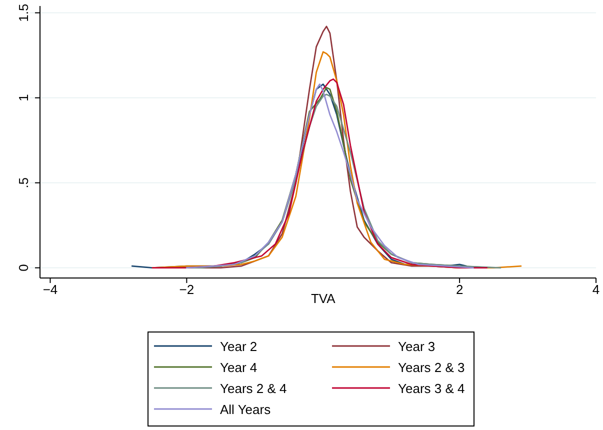  What do you see at coordinates (239, 346) in the screenshot?
I see `legend-label: Year 2` at bounding box center [239, 346].